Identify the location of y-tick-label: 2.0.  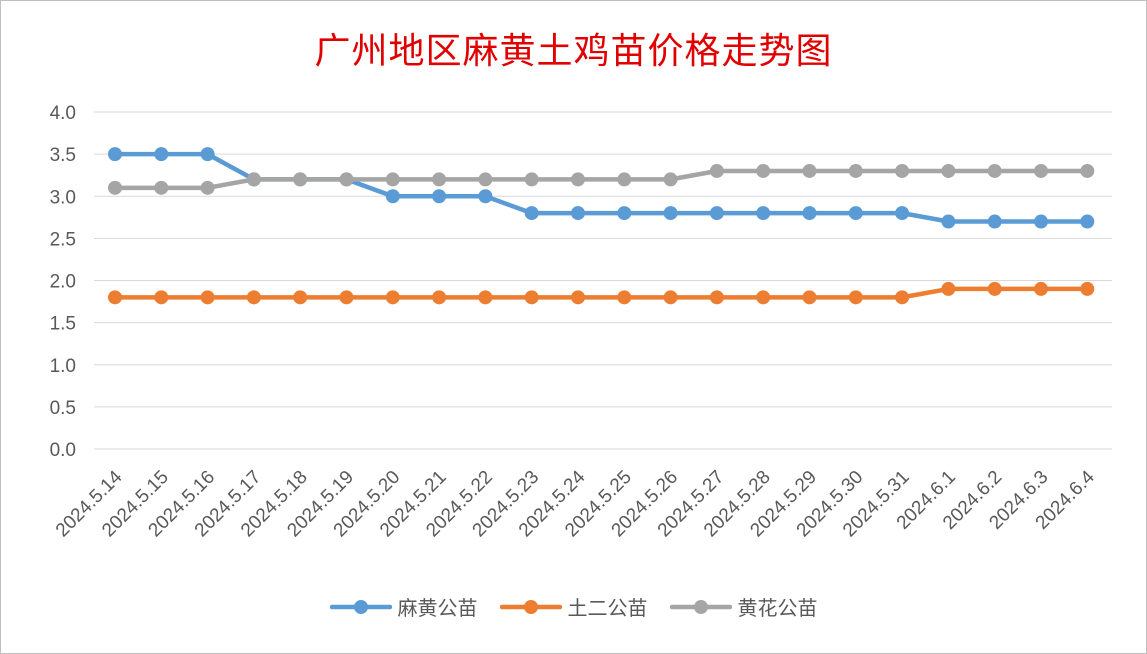
(63, 282).